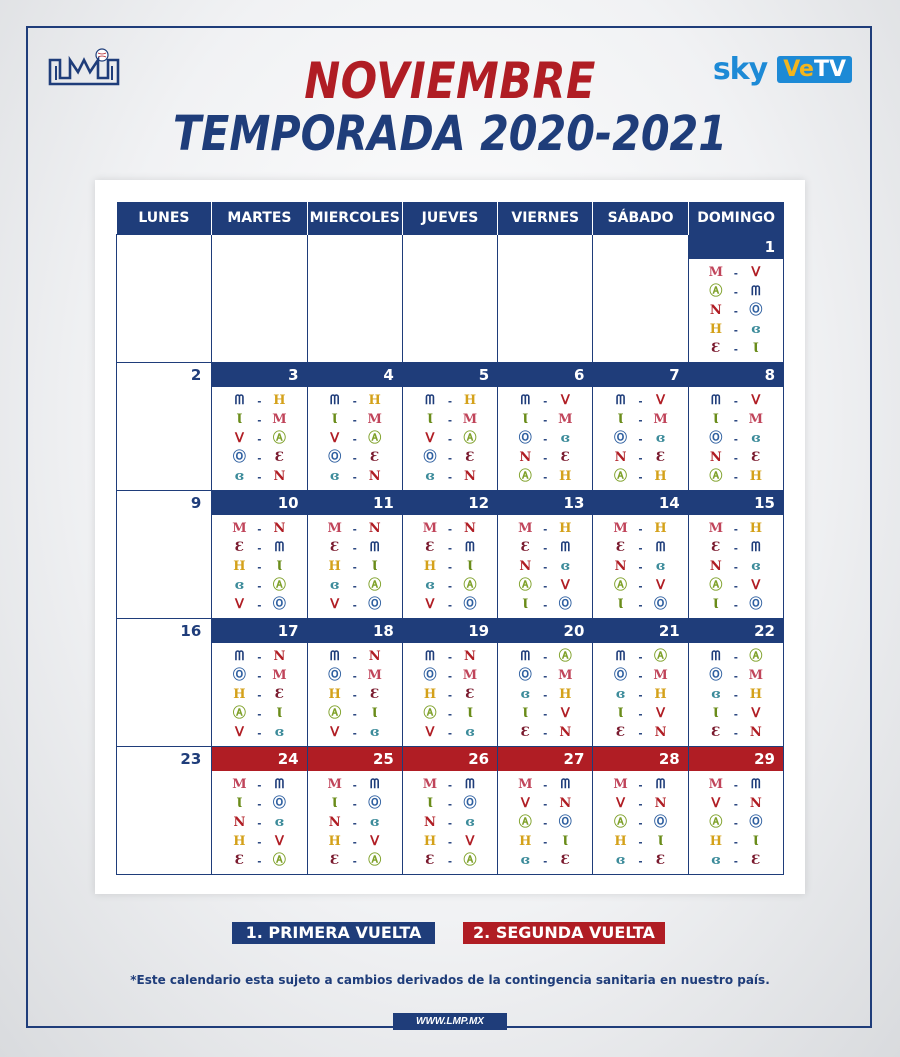 The image size is (900, 1057). What do you see at coordinates (164, 682) in the screenshot?
I see `day-cell: 16` at bounding box center [164, 682].